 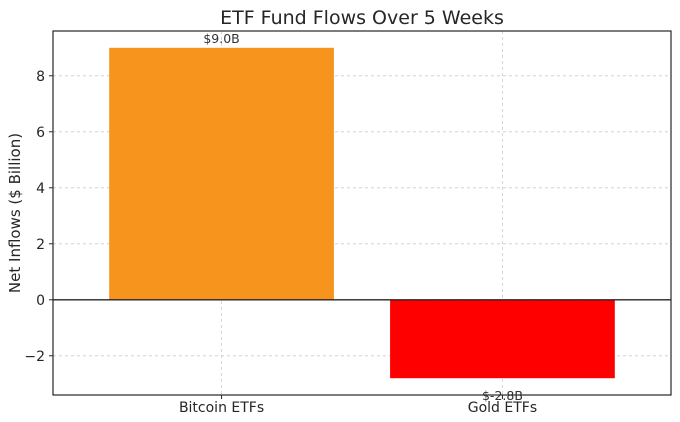 What do you see at coordinates (40, 77) in the screenshot?
I see `y-tick-label: 8` at bounding box center [40, 77].